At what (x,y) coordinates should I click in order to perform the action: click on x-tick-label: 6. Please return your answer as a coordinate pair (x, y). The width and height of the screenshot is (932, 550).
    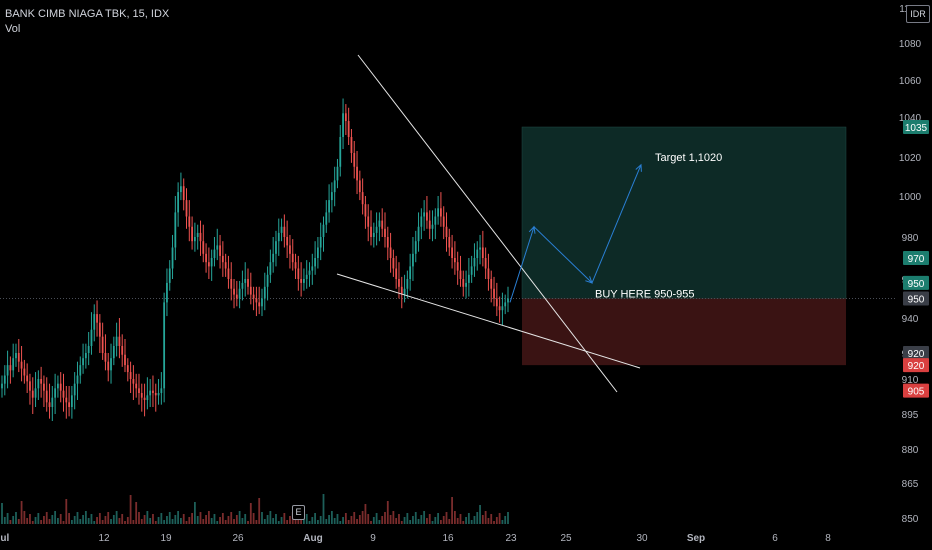
    Looking at the image, I should click on (775, 538).